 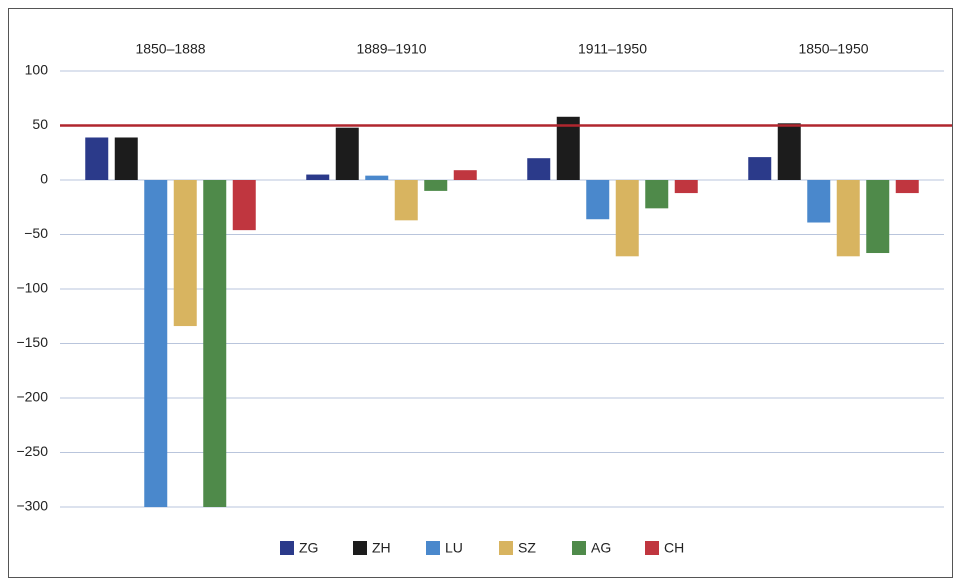 I want to click on legend-label: SZ, so click(x=527, y=548).